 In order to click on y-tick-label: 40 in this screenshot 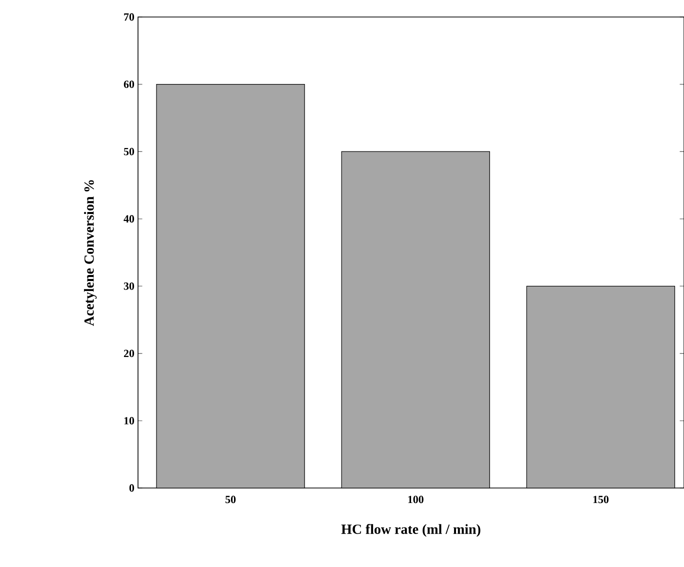, I will do `click(129, 219)`.